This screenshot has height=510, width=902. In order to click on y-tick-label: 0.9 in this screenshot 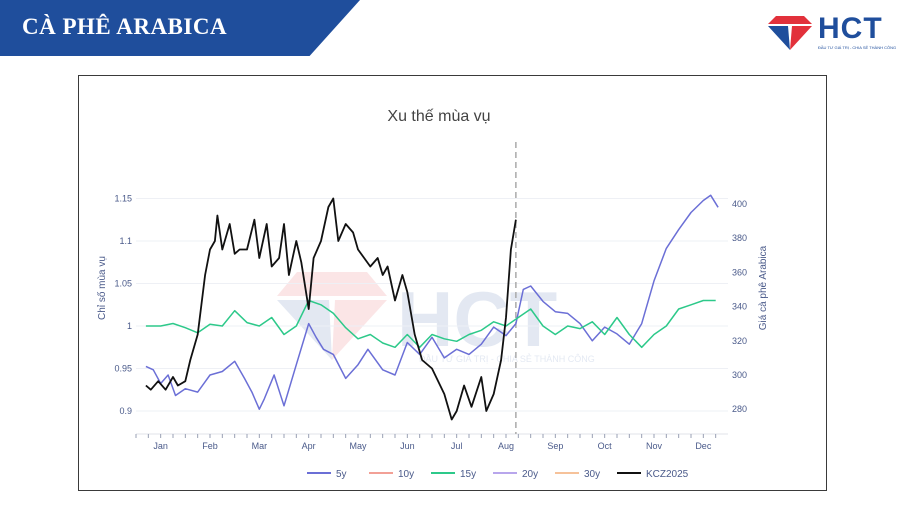, I will do `click(125, 411)`.